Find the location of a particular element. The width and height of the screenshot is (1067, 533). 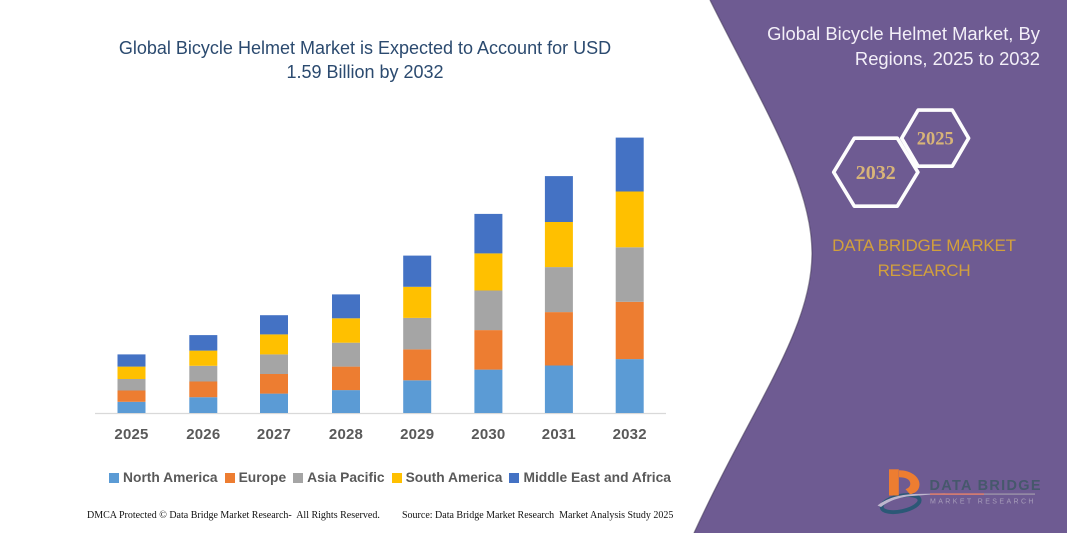

svg-text: DATA BRIDGE is located at coordinates (986, 486).